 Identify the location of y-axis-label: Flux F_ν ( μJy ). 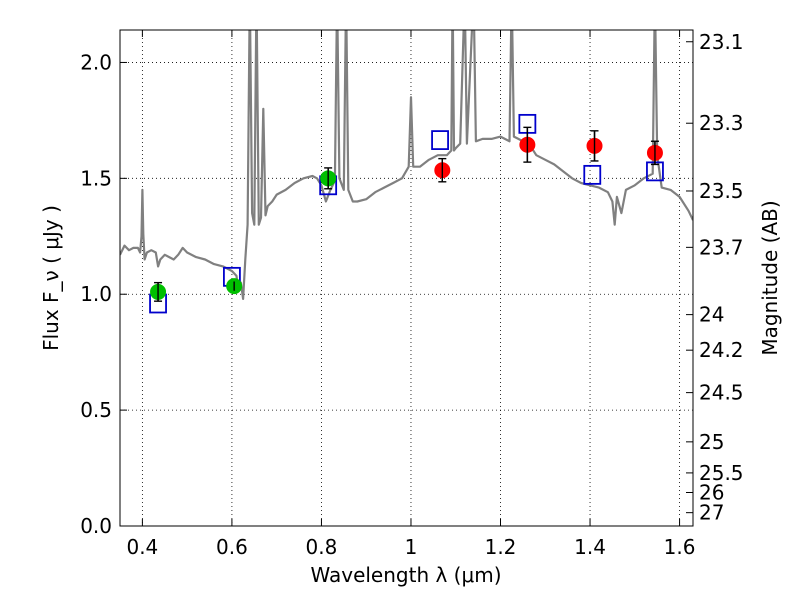
(51, 278).